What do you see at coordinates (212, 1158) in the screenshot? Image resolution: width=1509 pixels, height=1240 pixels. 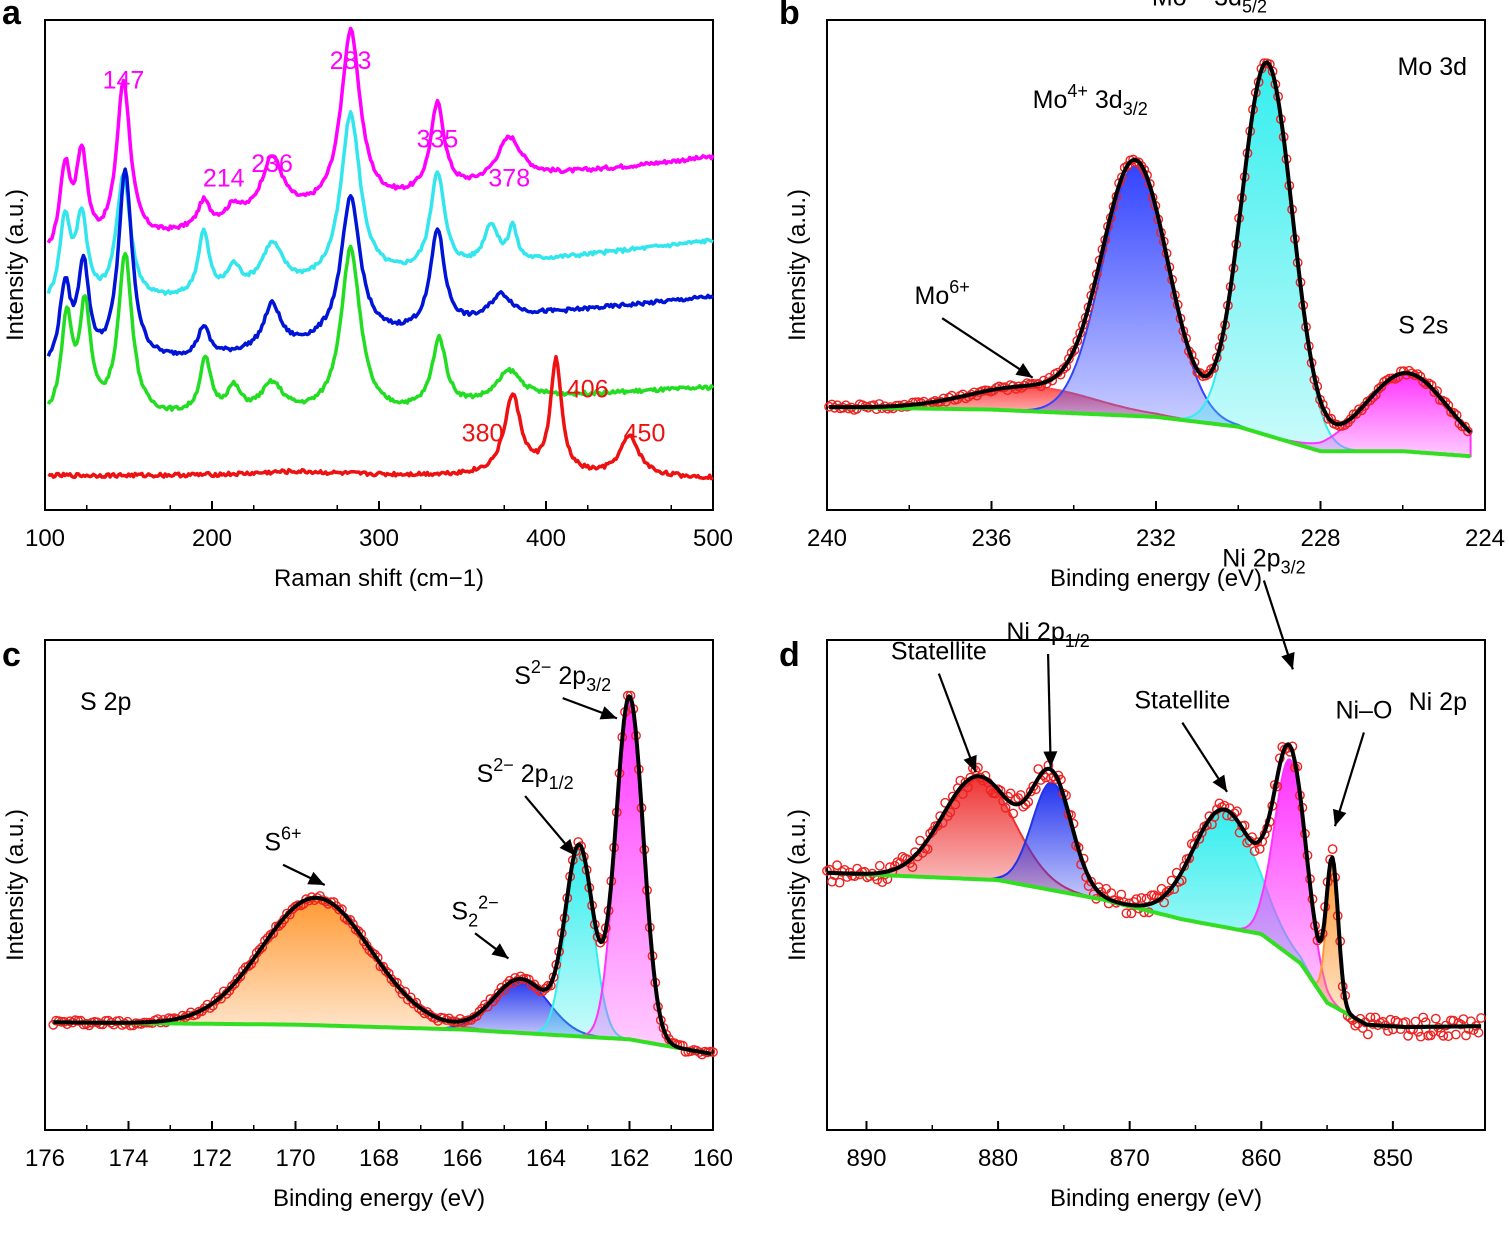 I see `x-tick-label: 172` at bounding box center [212, 1158].